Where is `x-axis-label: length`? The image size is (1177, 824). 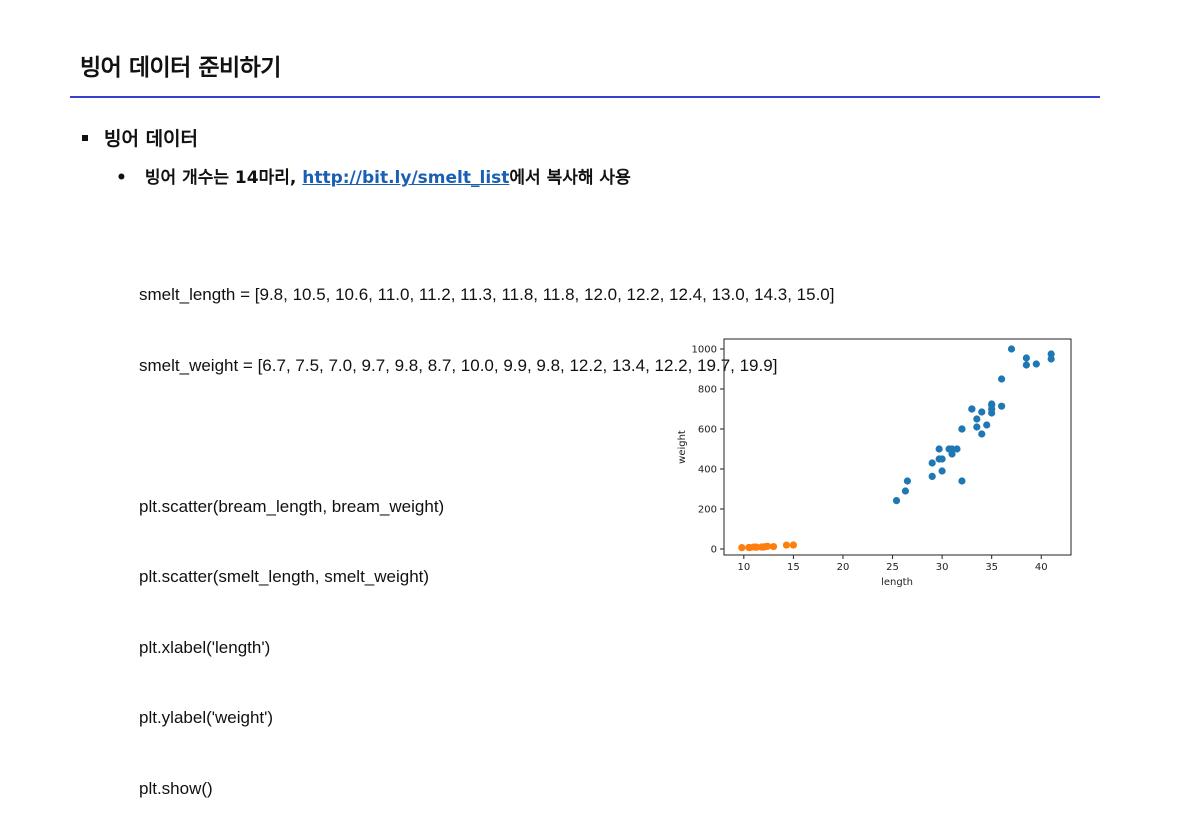 x-axis-label: length is located at coordinates (897, 582).